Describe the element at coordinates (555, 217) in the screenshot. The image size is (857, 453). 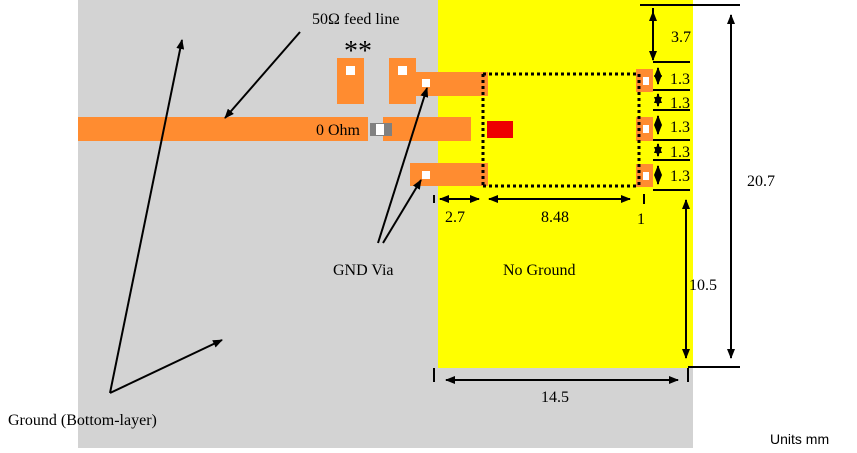
I see `dim-8-48: 8.48` at that location.